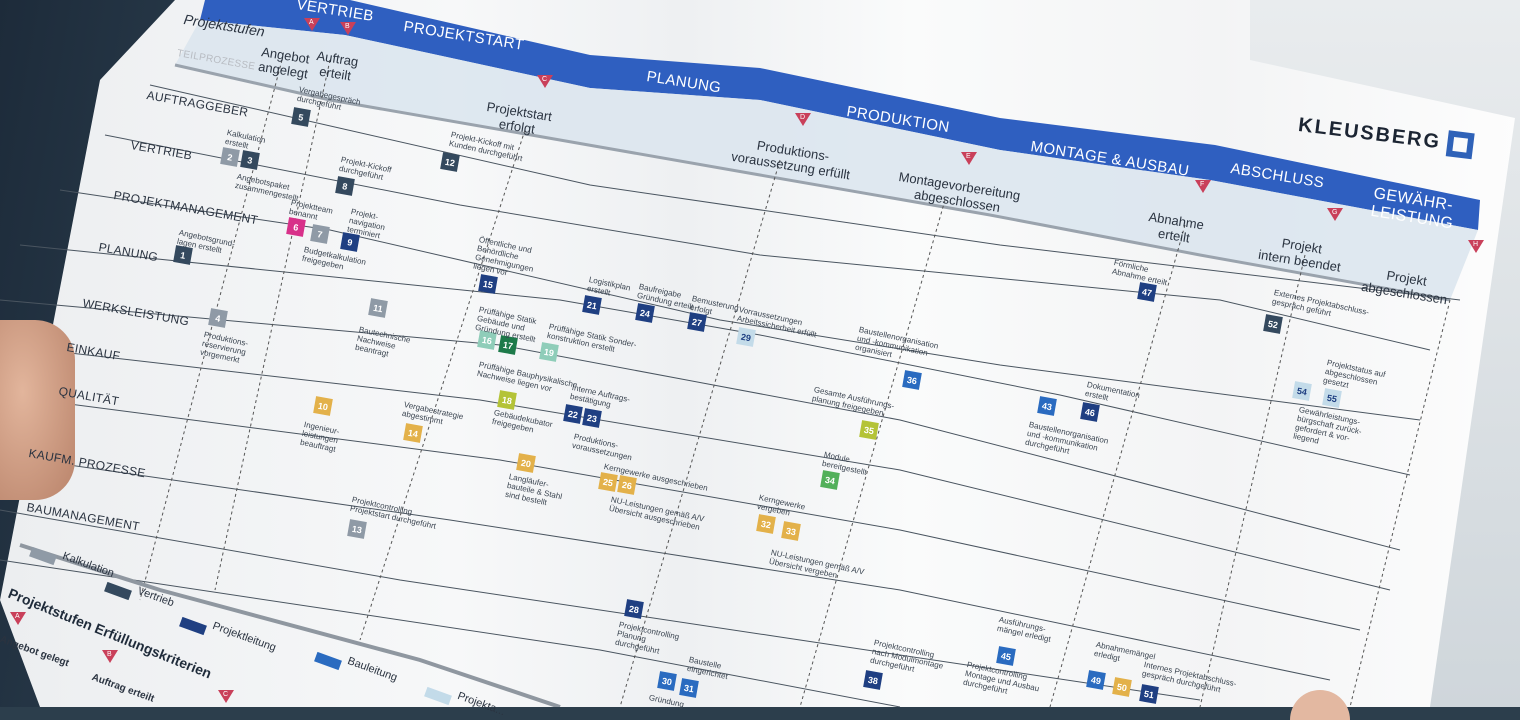 Image resolution: width=1520 pixels, height=720 pixels. I want to click on milestone-marker-d: D, so click(803, 119).